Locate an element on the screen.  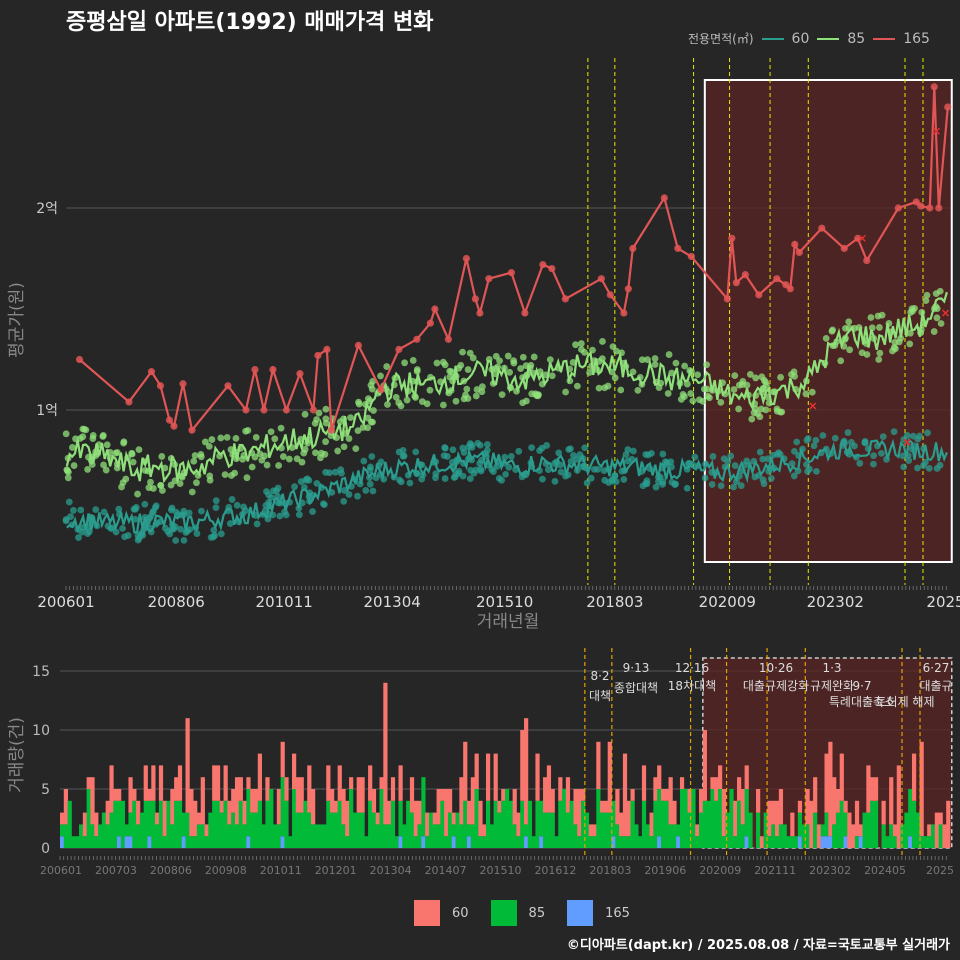
bar-x-tick-label-14: 202302 is located at coordinates (830, 870).